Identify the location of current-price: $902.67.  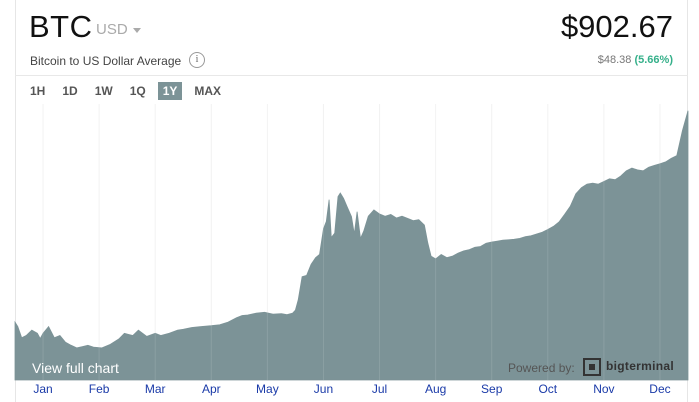
(616, 26).